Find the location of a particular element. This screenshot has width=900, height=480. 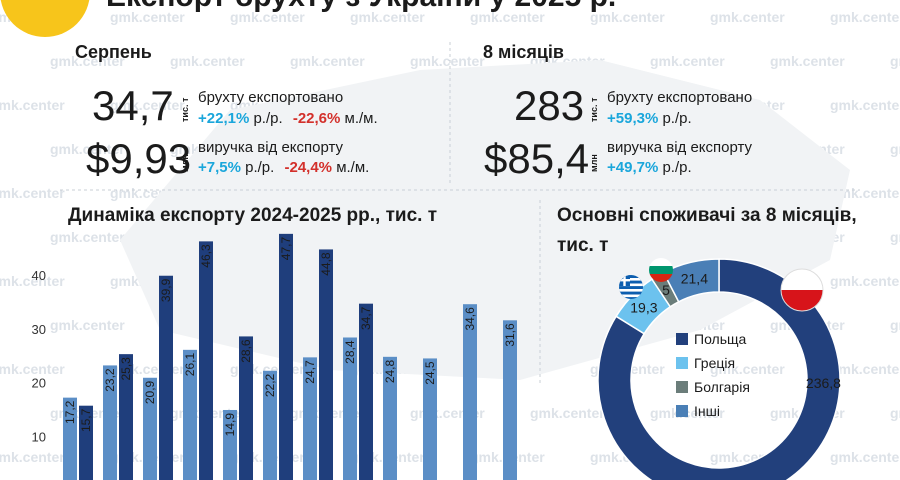

value-label: 22,2 is located at coordinates (270, 385).